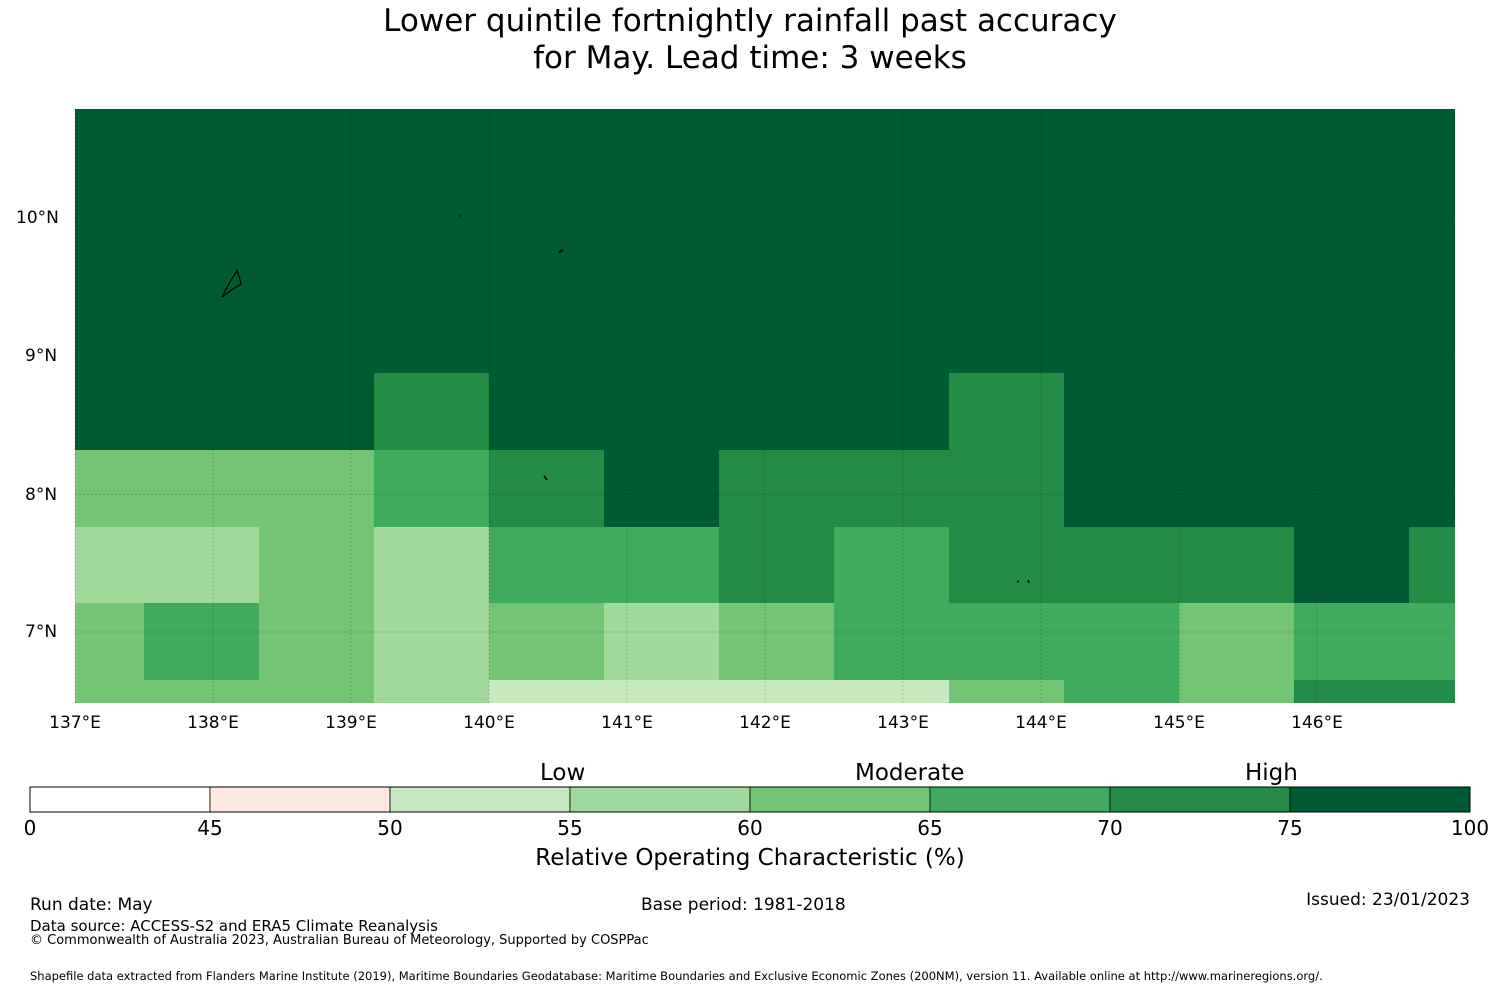  I want to click on colorbar-tick-label: 50, so click(390, 828).